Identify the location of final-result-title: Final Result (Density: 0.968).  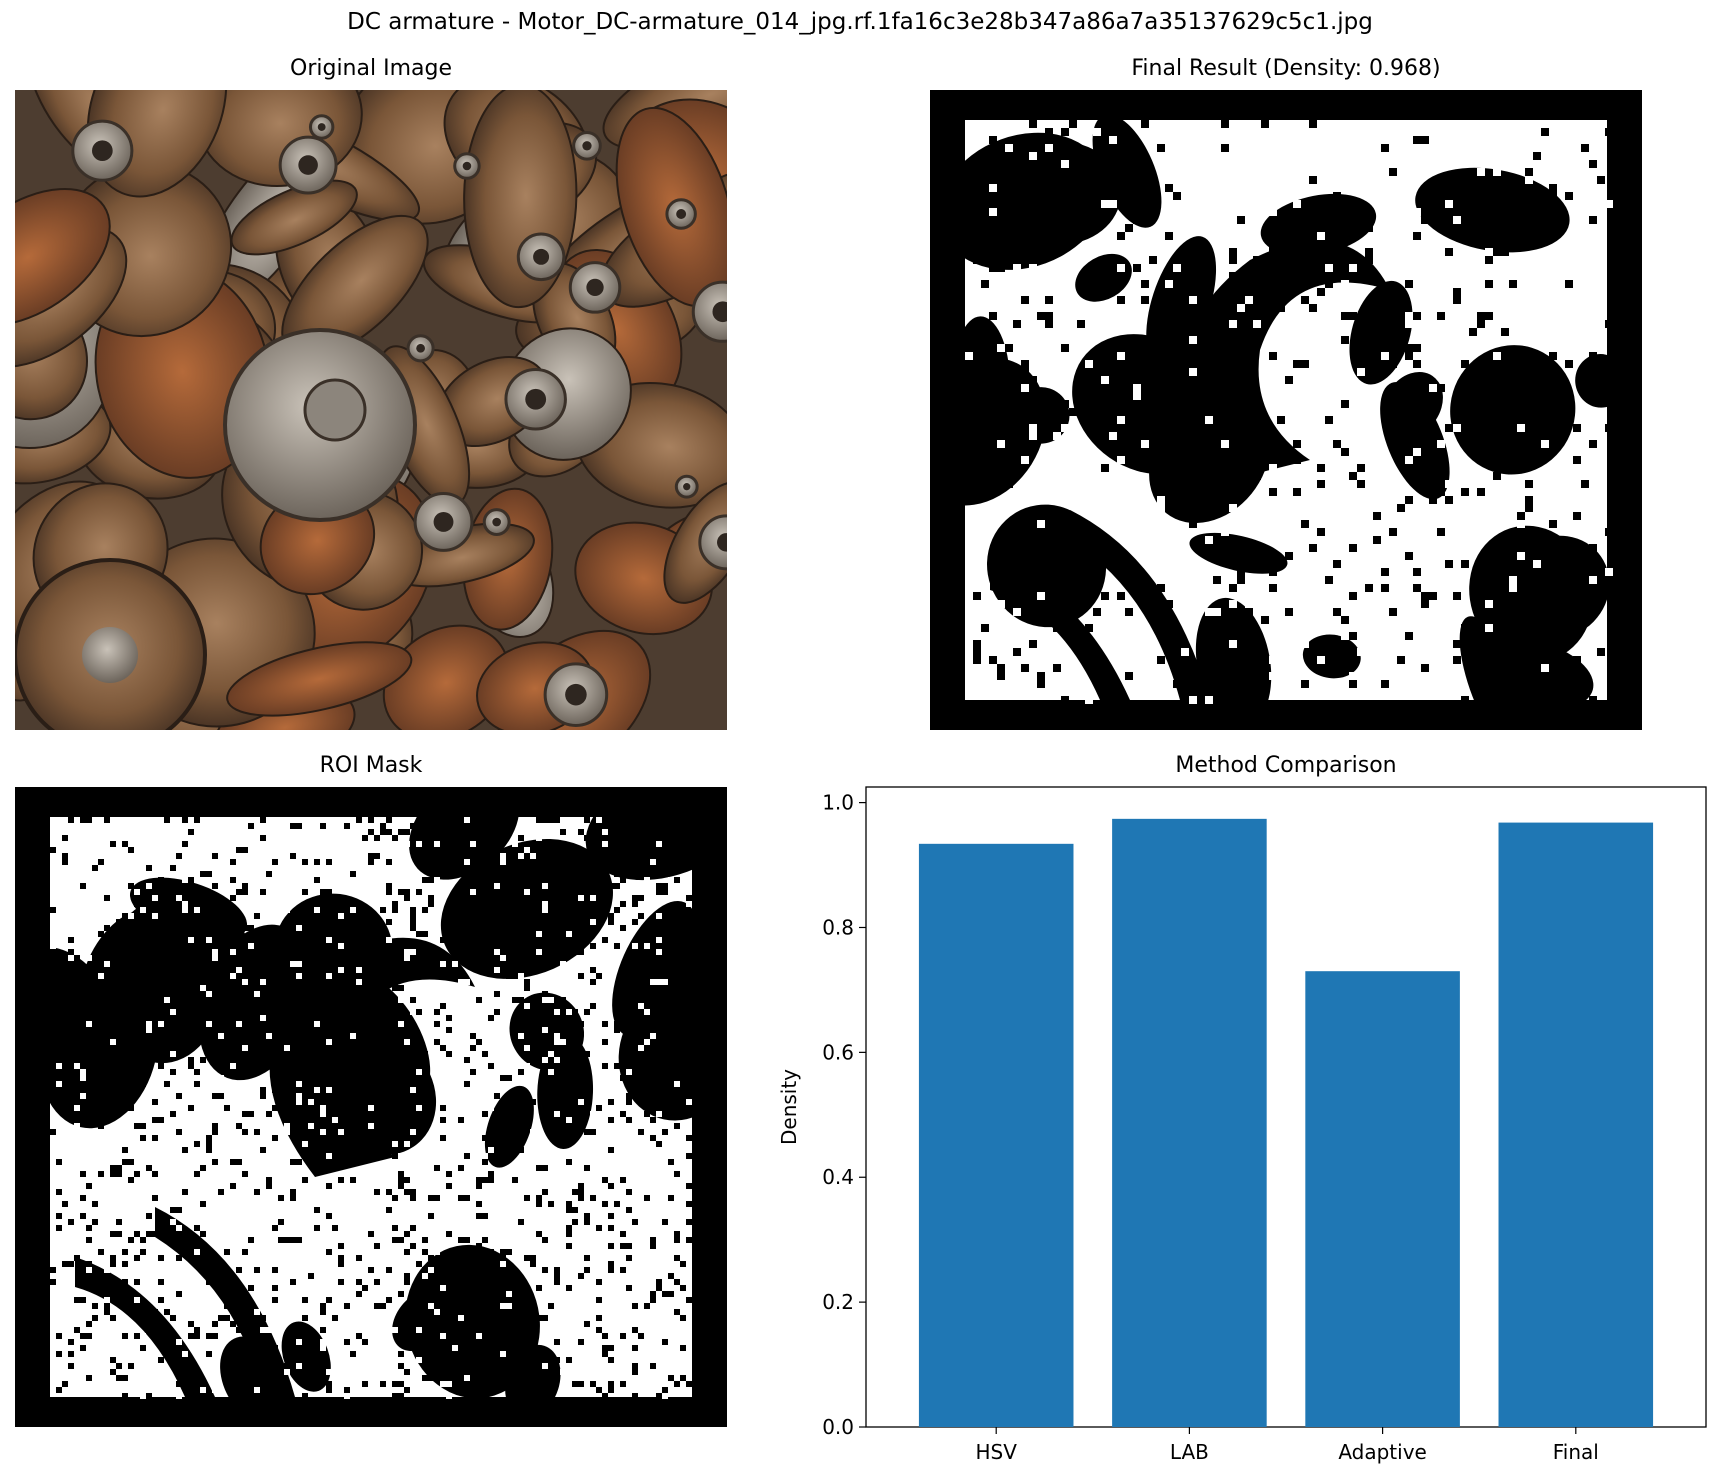
(1286, 68).